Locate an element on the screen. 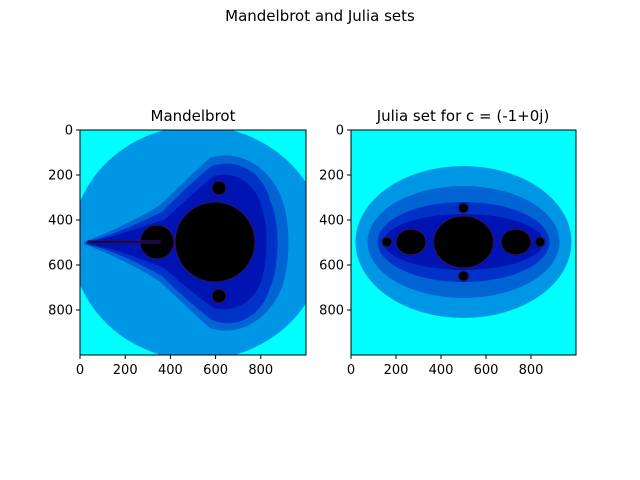 Image resolution: width=640 pixels, height=480 pixels. top-component is located at coordinates (463, 208).